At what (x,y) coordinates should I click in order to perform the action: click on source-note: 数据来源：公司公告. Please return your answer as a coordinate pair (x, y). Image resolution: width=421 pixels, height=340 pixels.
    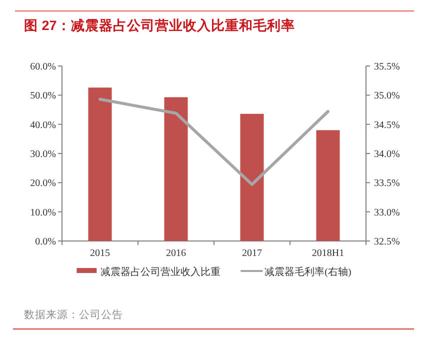
    Looking at the image, I should click on (73, 314).